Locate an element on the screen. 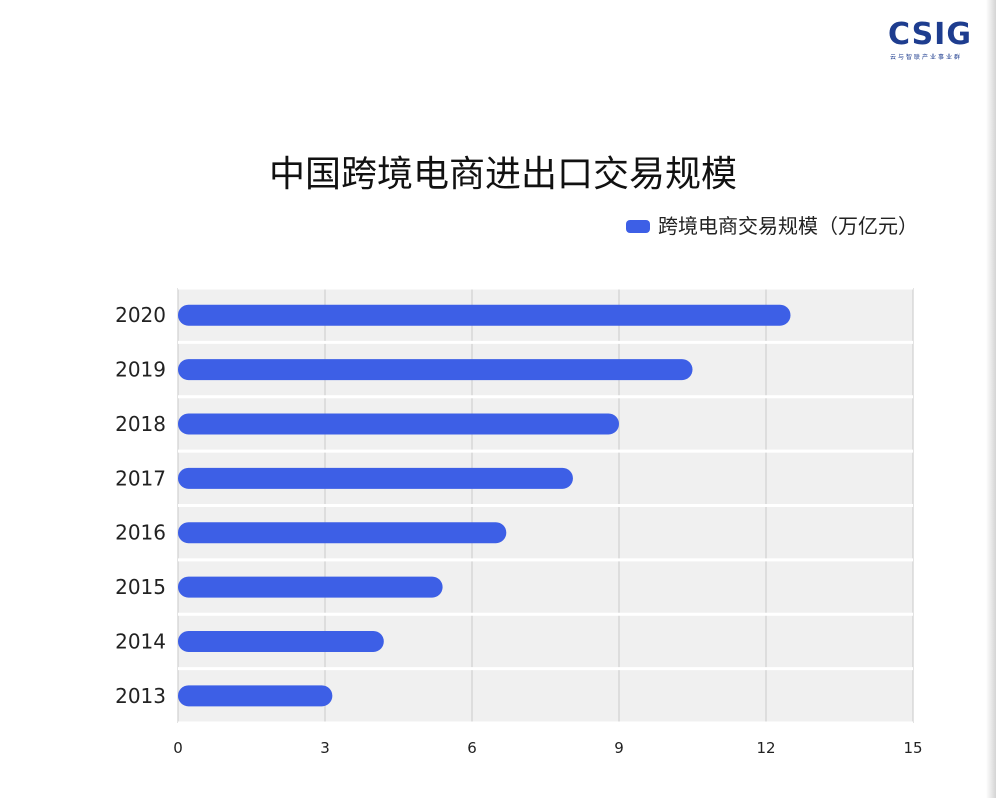 Image resolution: width=996 pixels, height=798 pixels. y-tick-label: 2016 is located at coordinates (140, 533).